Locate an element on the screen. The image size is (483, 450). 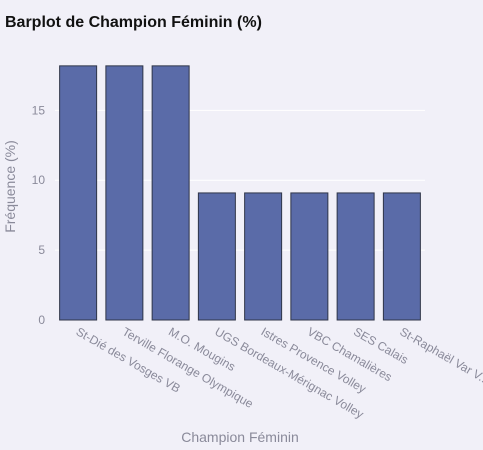
y-tick-label: 10 is located at coordinates (39, 180).